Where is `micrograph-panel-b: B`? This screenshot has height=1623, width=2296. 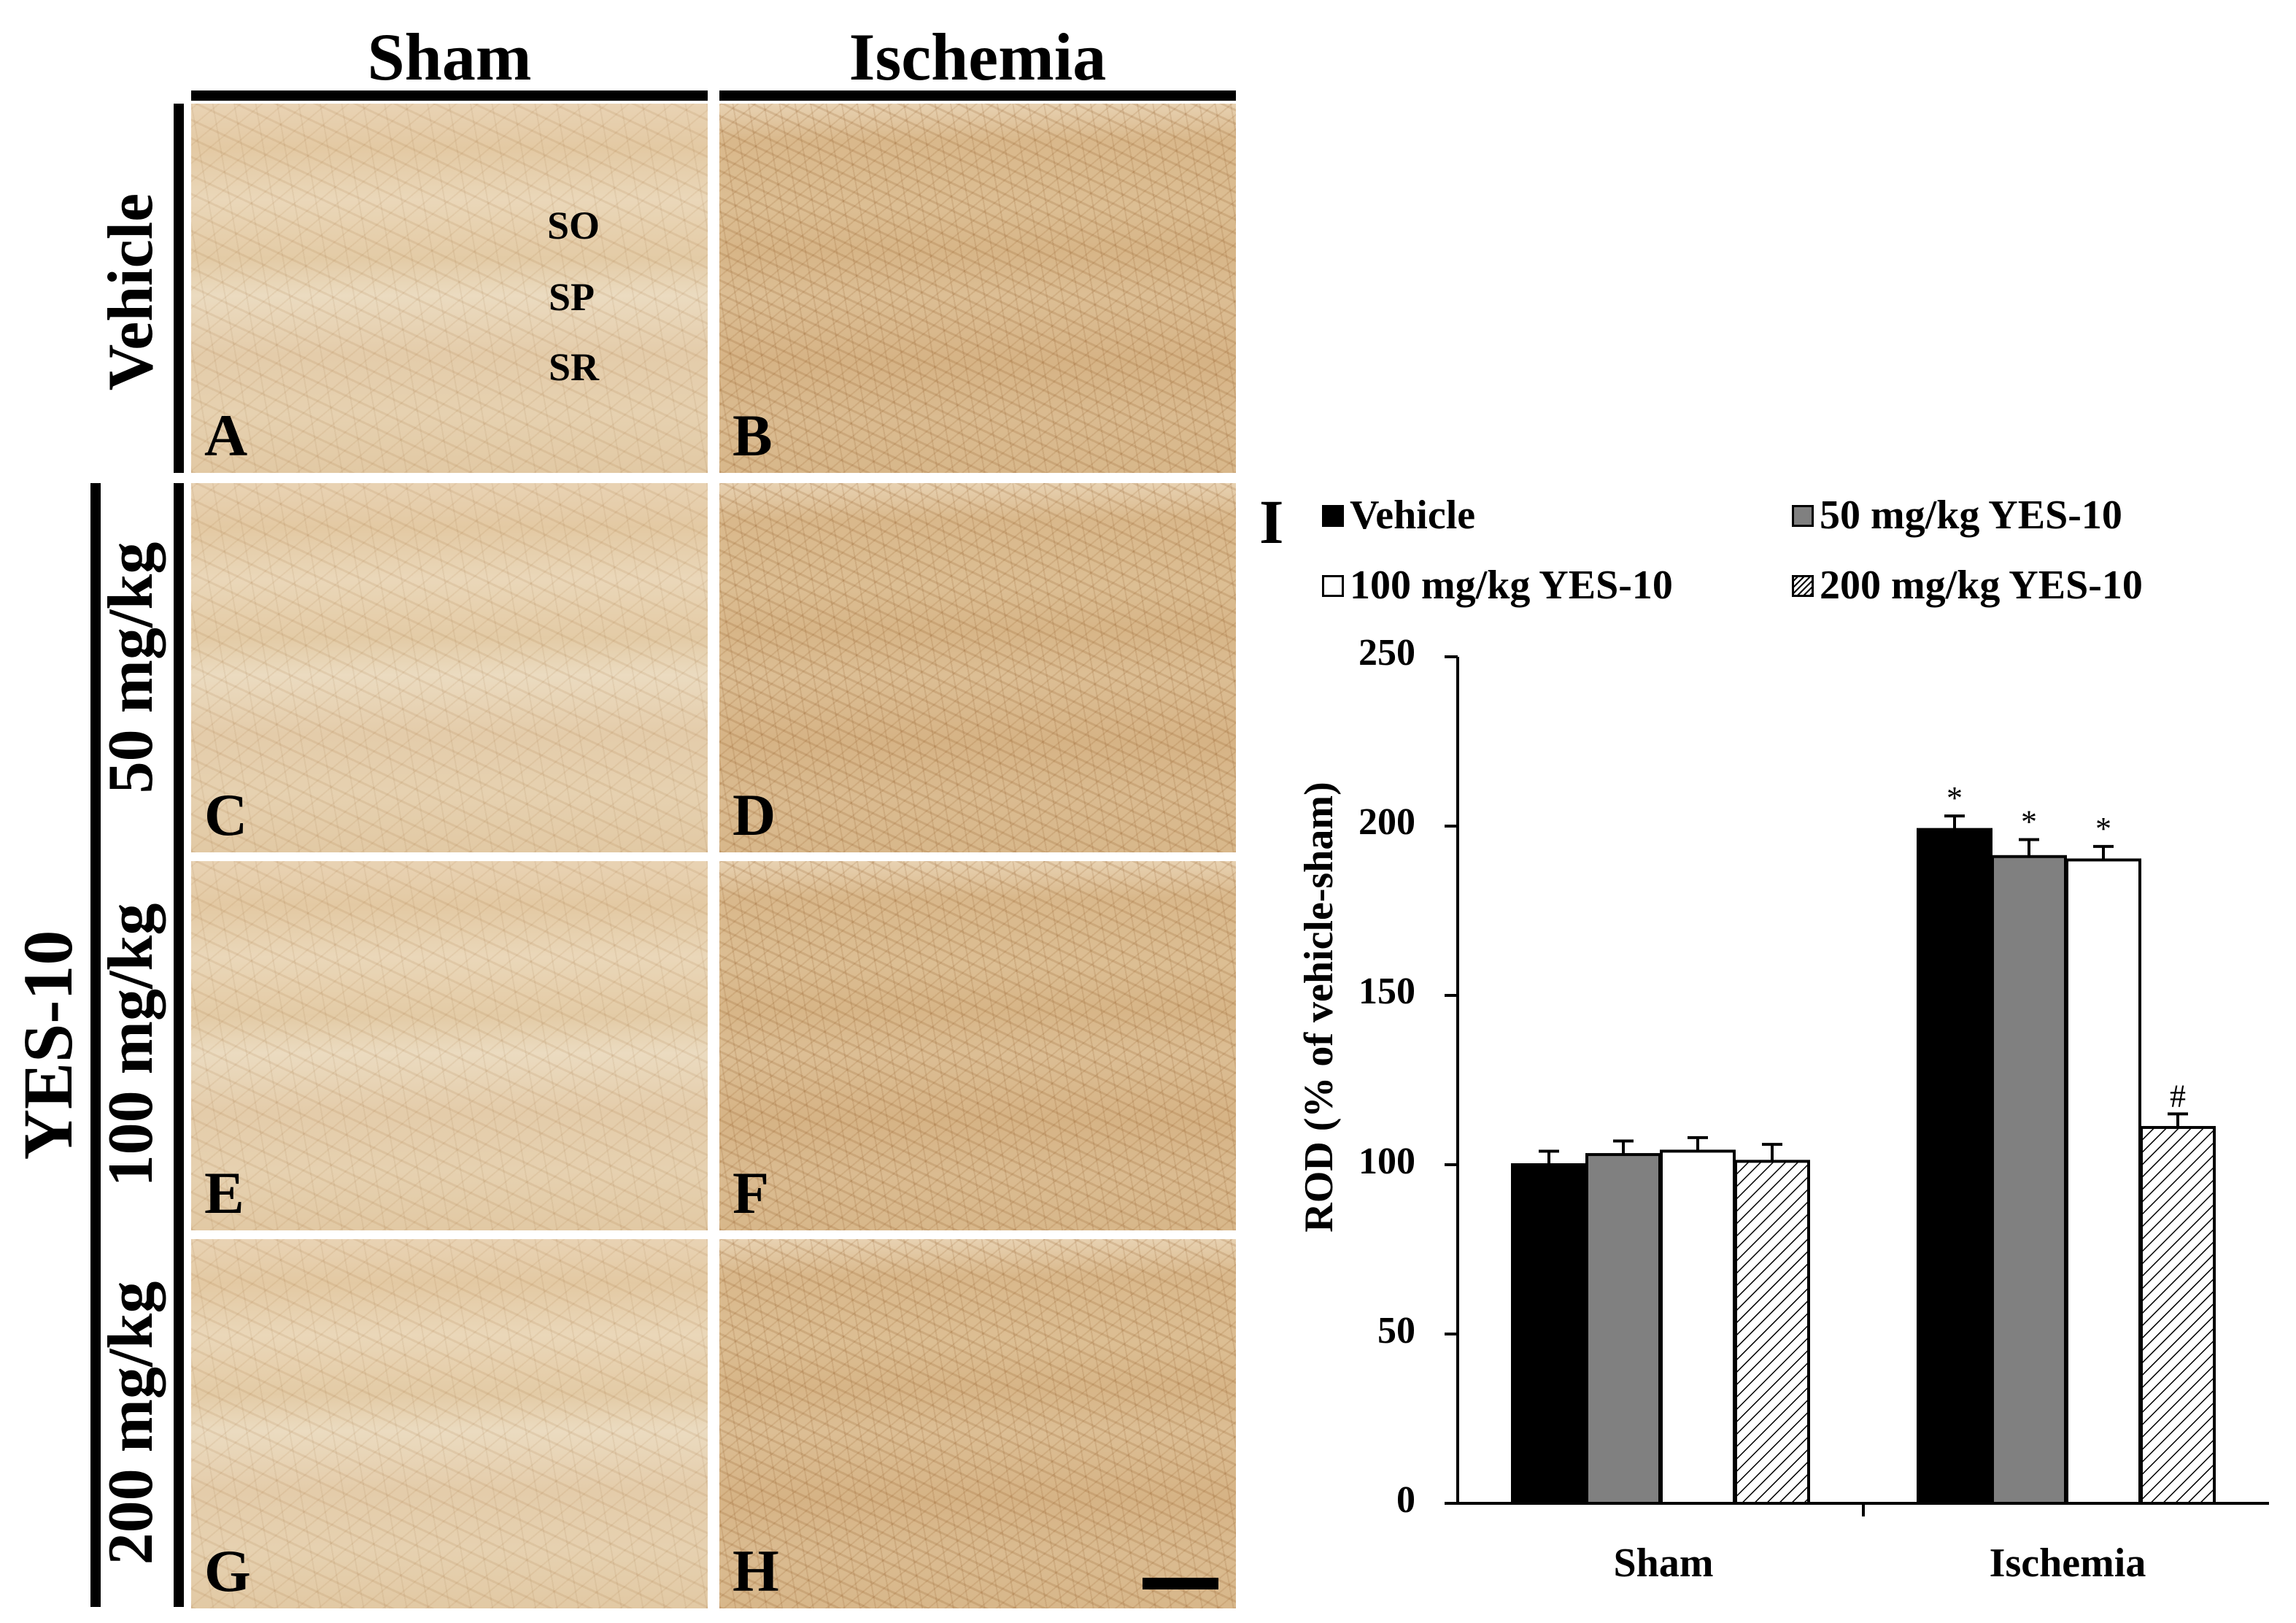 micrograph-panel-b: B is located at coordinates (978, 288).